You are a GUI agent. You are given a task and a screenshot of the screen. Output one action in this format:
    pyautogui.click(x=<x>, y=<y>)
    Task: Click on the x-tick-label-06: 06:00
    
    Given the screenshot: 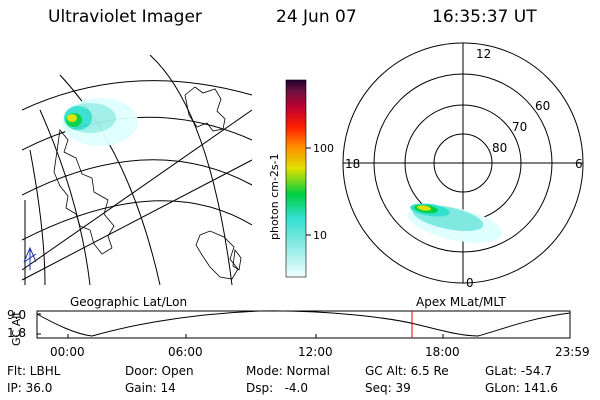 What is the action you would take?
    pyautogui.click(x=185, y=352)
    